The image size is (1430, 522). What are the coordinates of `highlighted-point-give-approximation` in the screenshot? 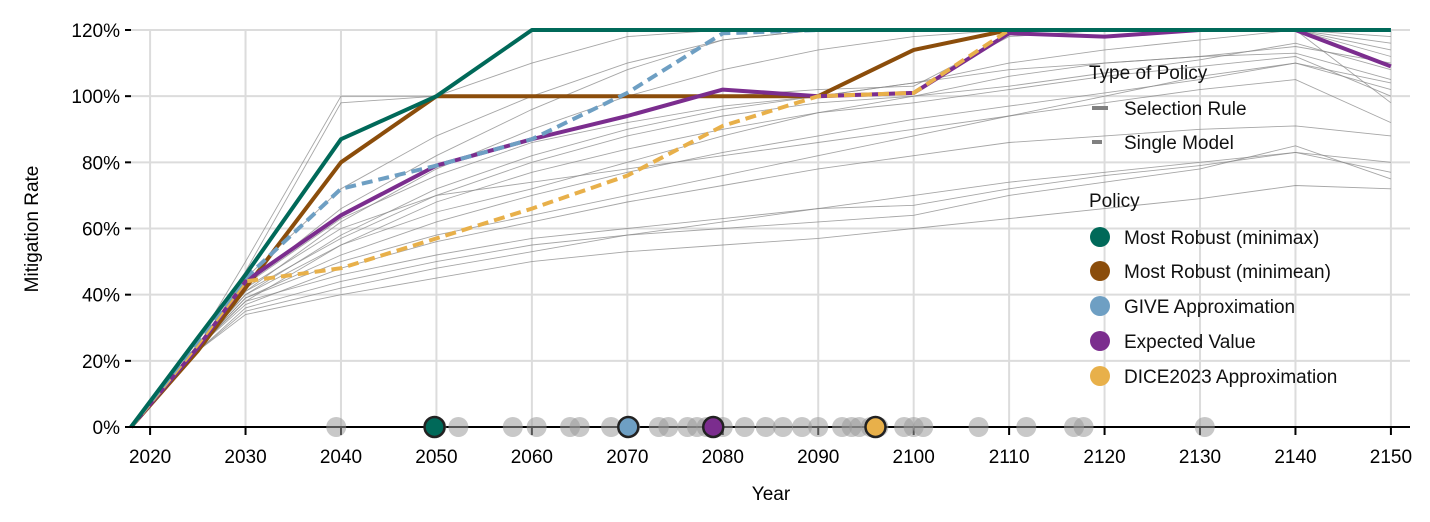 It's located at (628, 427).